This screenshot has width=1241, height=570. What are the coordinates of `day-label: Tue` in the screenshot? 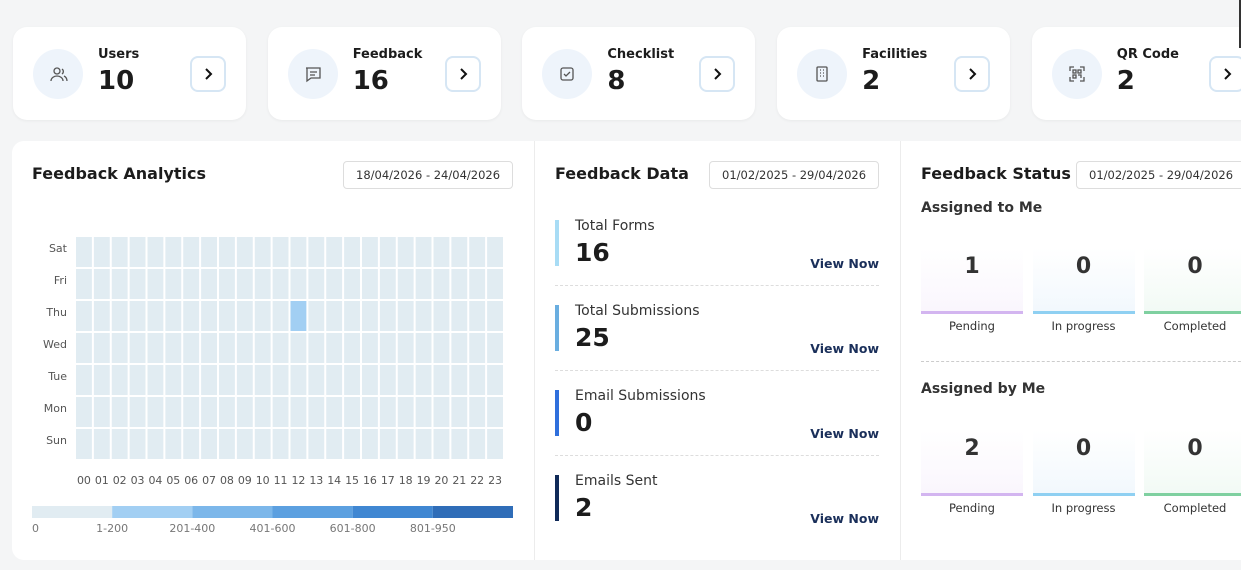 It's located at (57, 376).